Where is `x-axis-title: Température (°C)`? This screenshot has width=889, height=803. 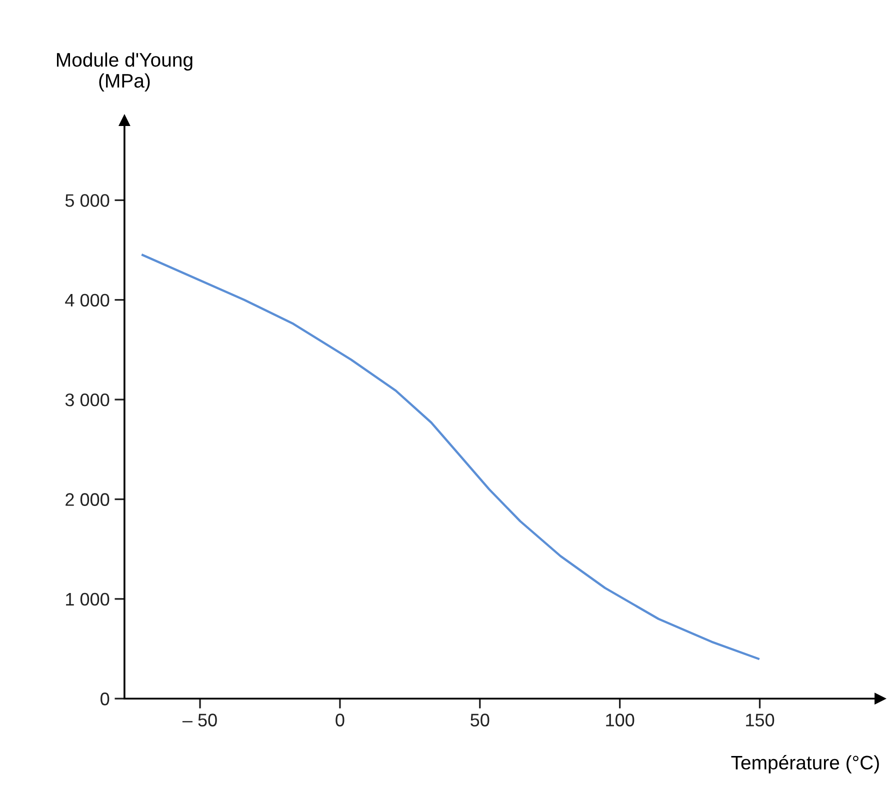 x-axis-title: Température (°C) is located at coordinates (805, 764).